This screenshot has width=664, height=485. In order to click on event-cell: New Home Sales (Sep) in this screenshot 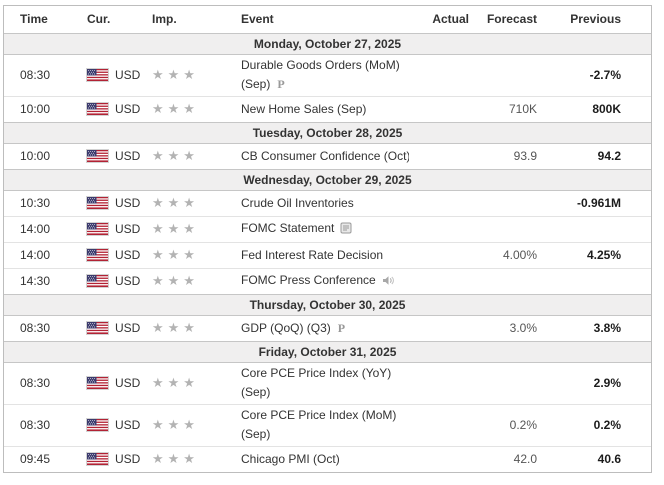, I will do `click(324, 109)`.